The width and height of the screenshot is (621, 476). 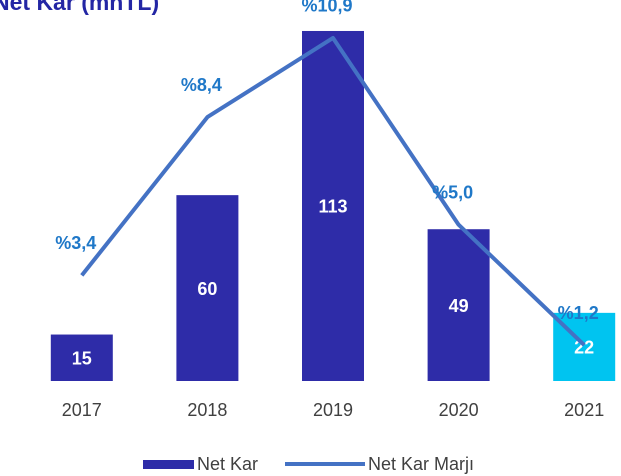 I want to click on x-tick-label: 2017, so click(x=82, y=410).